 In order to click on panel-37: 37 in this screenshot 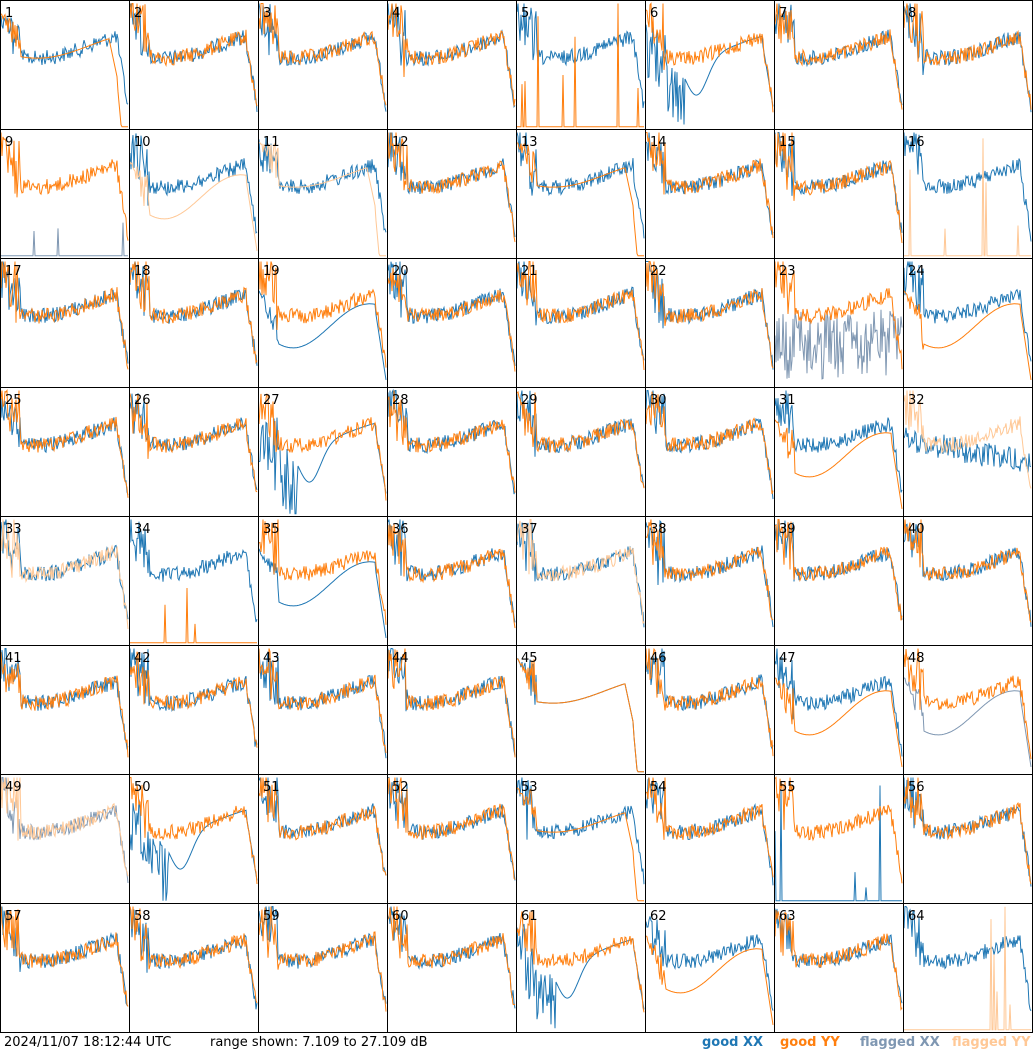, I will do `click(581, 581)`.